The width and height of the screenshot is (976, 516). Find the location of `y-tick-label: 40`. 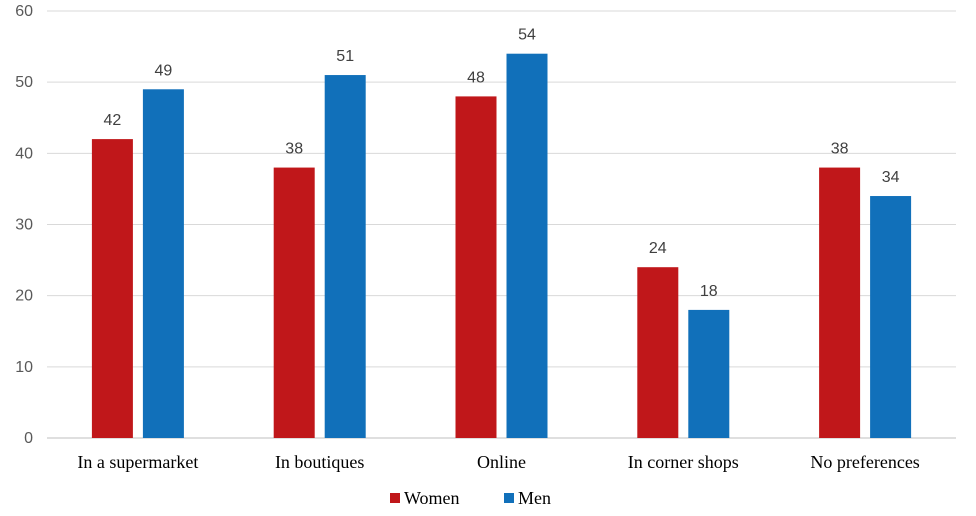

y-tick-label: 40 is located at coordinates (24, 153).